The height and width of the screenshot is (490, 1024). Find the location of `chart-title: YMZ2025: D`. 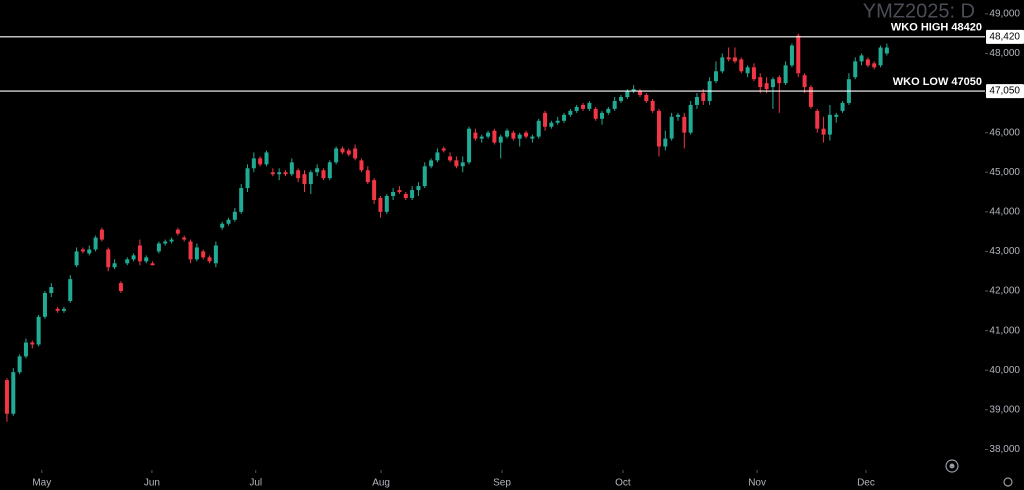

chart-title: YMZ2025: D is located at coordinates (919, 11).